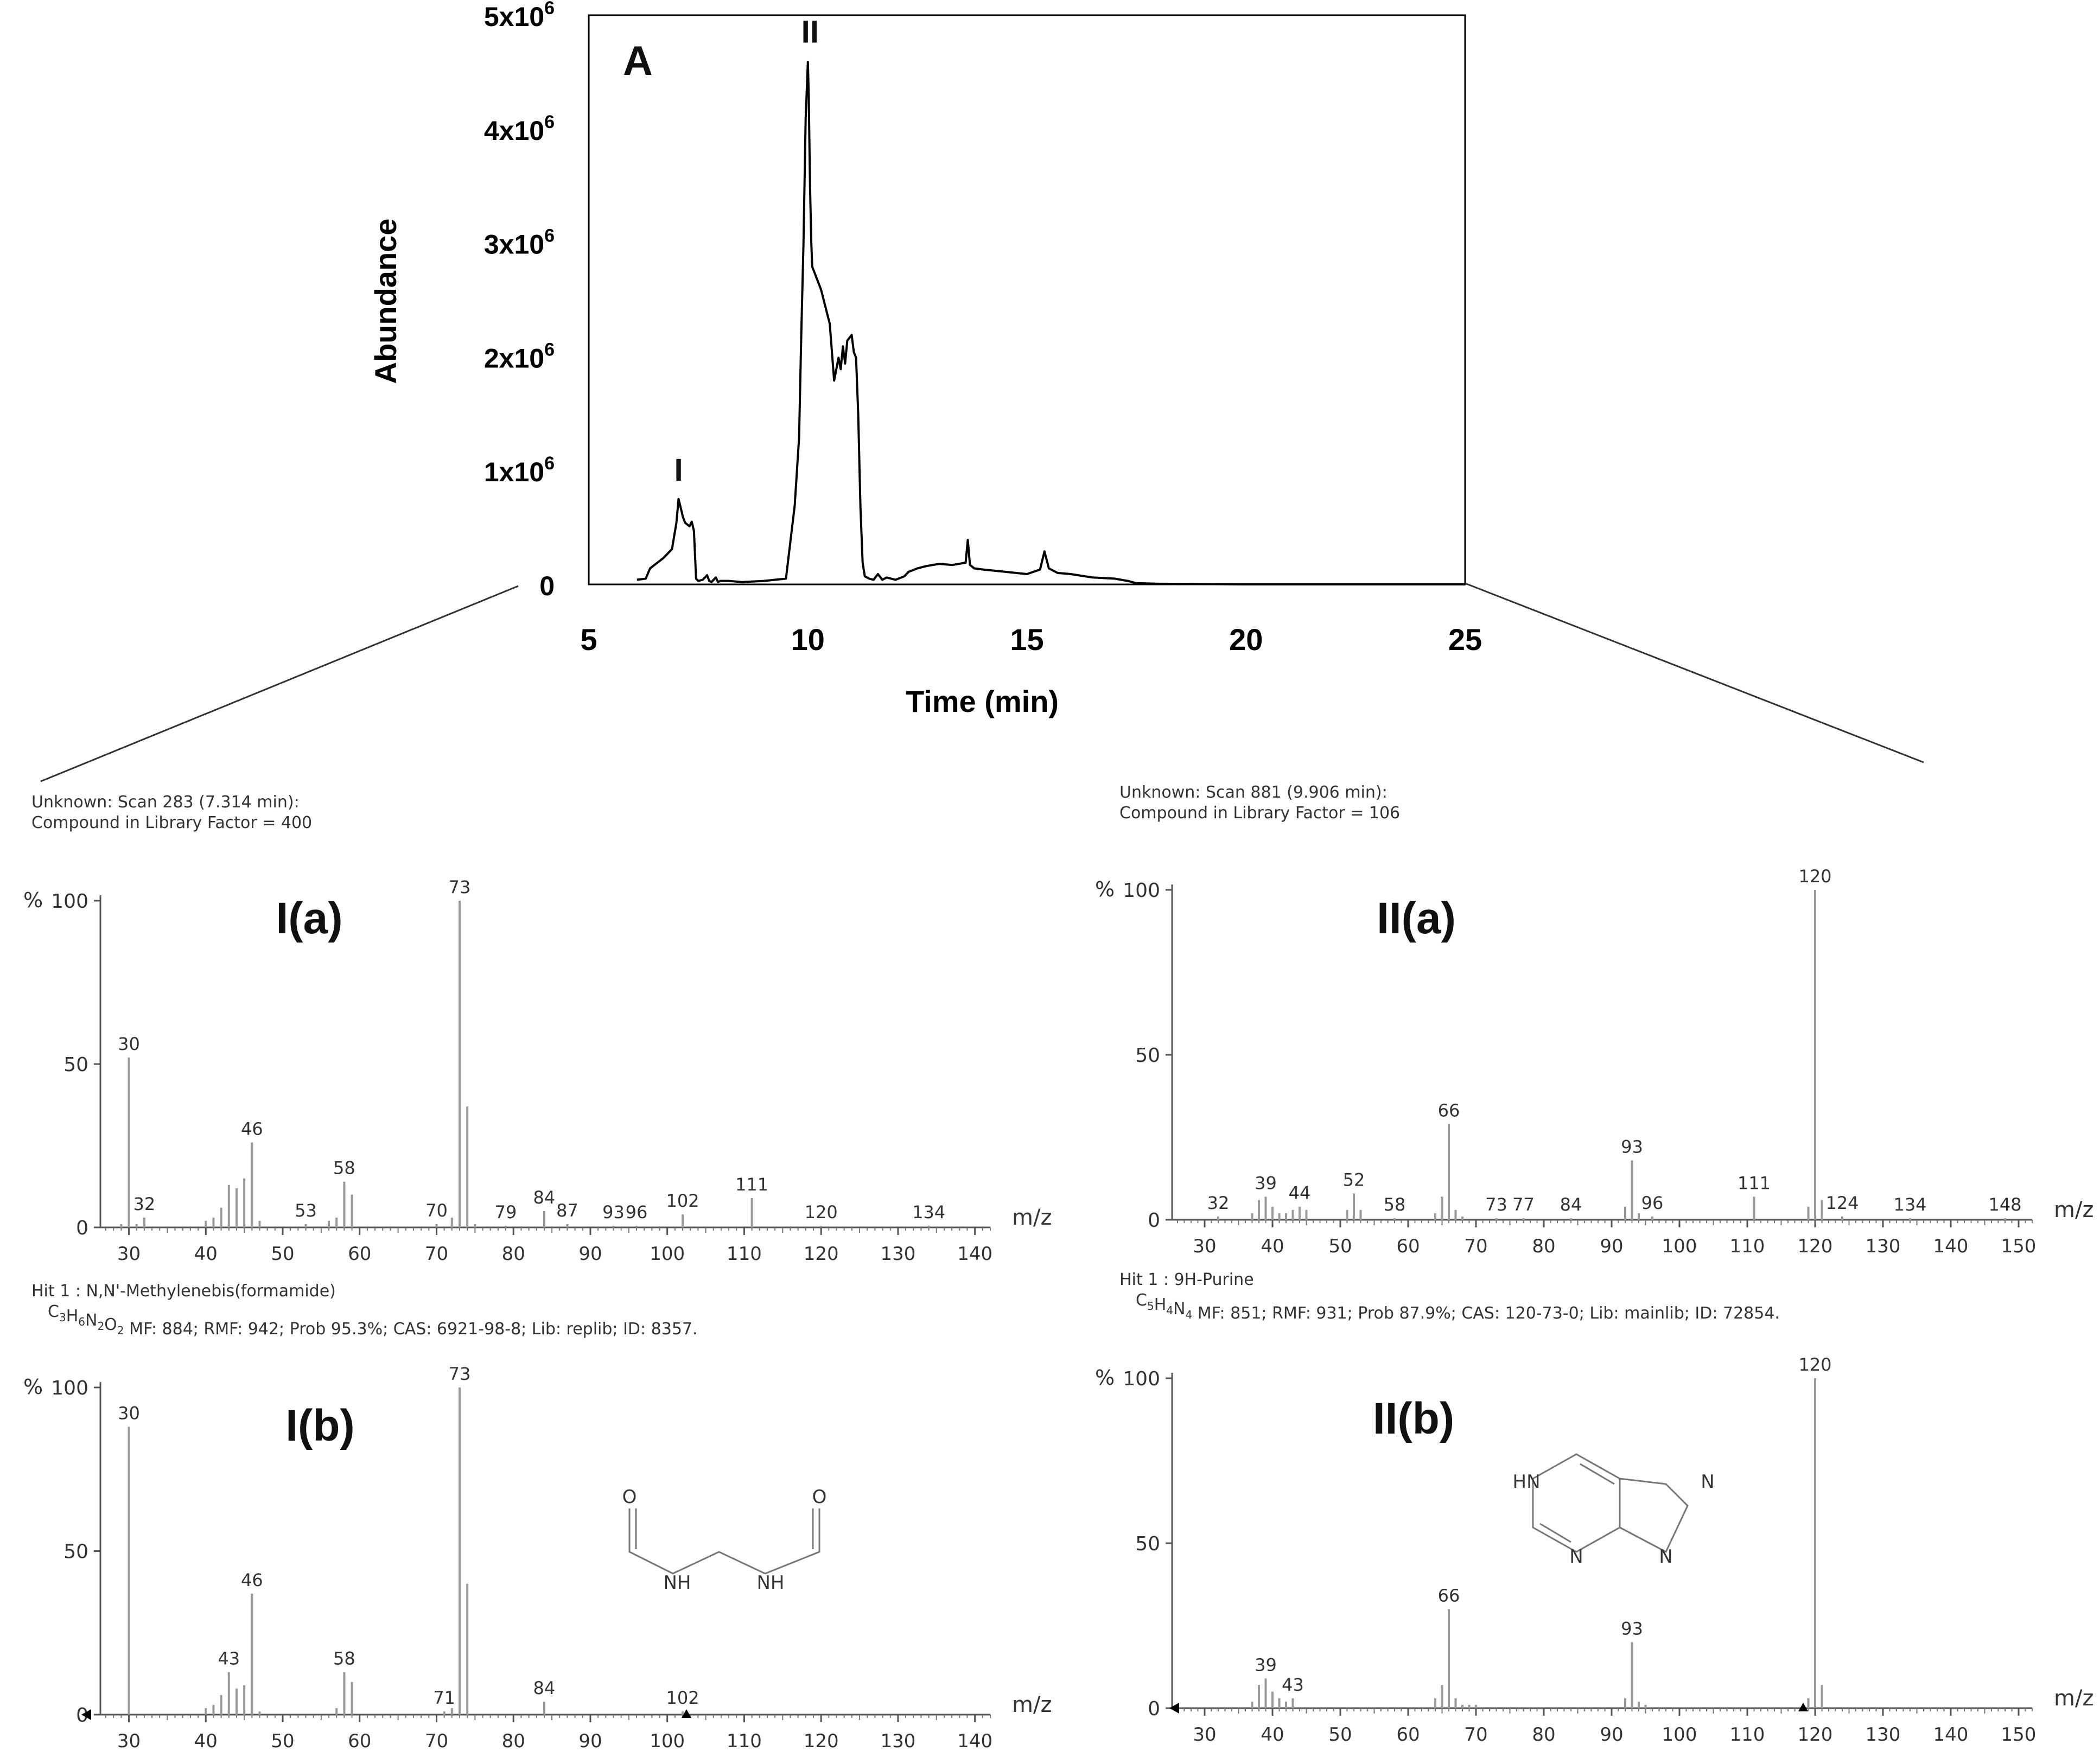 The width and height of the screenshot is (2100, 1751). What do you see at coordinates (519, 129) in the screenshot?
I see `chromatogram-y-tick-label: 4x10⁶` at bounding box center [519, 129].